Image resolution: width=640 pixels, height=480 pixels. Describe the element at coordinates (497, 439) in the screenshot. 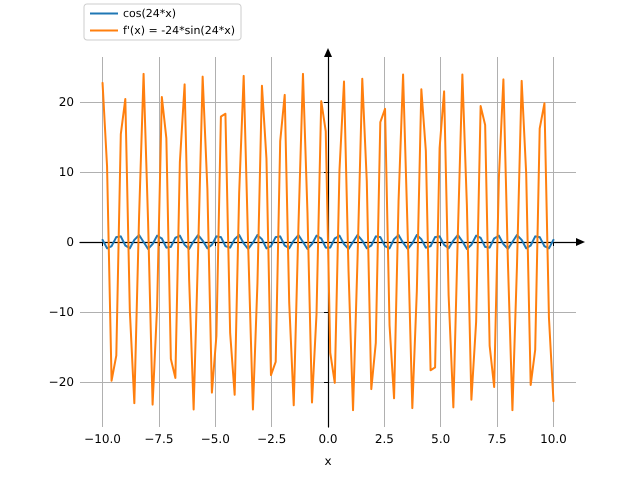

I see `x-tick-label: 7.5` at that location.